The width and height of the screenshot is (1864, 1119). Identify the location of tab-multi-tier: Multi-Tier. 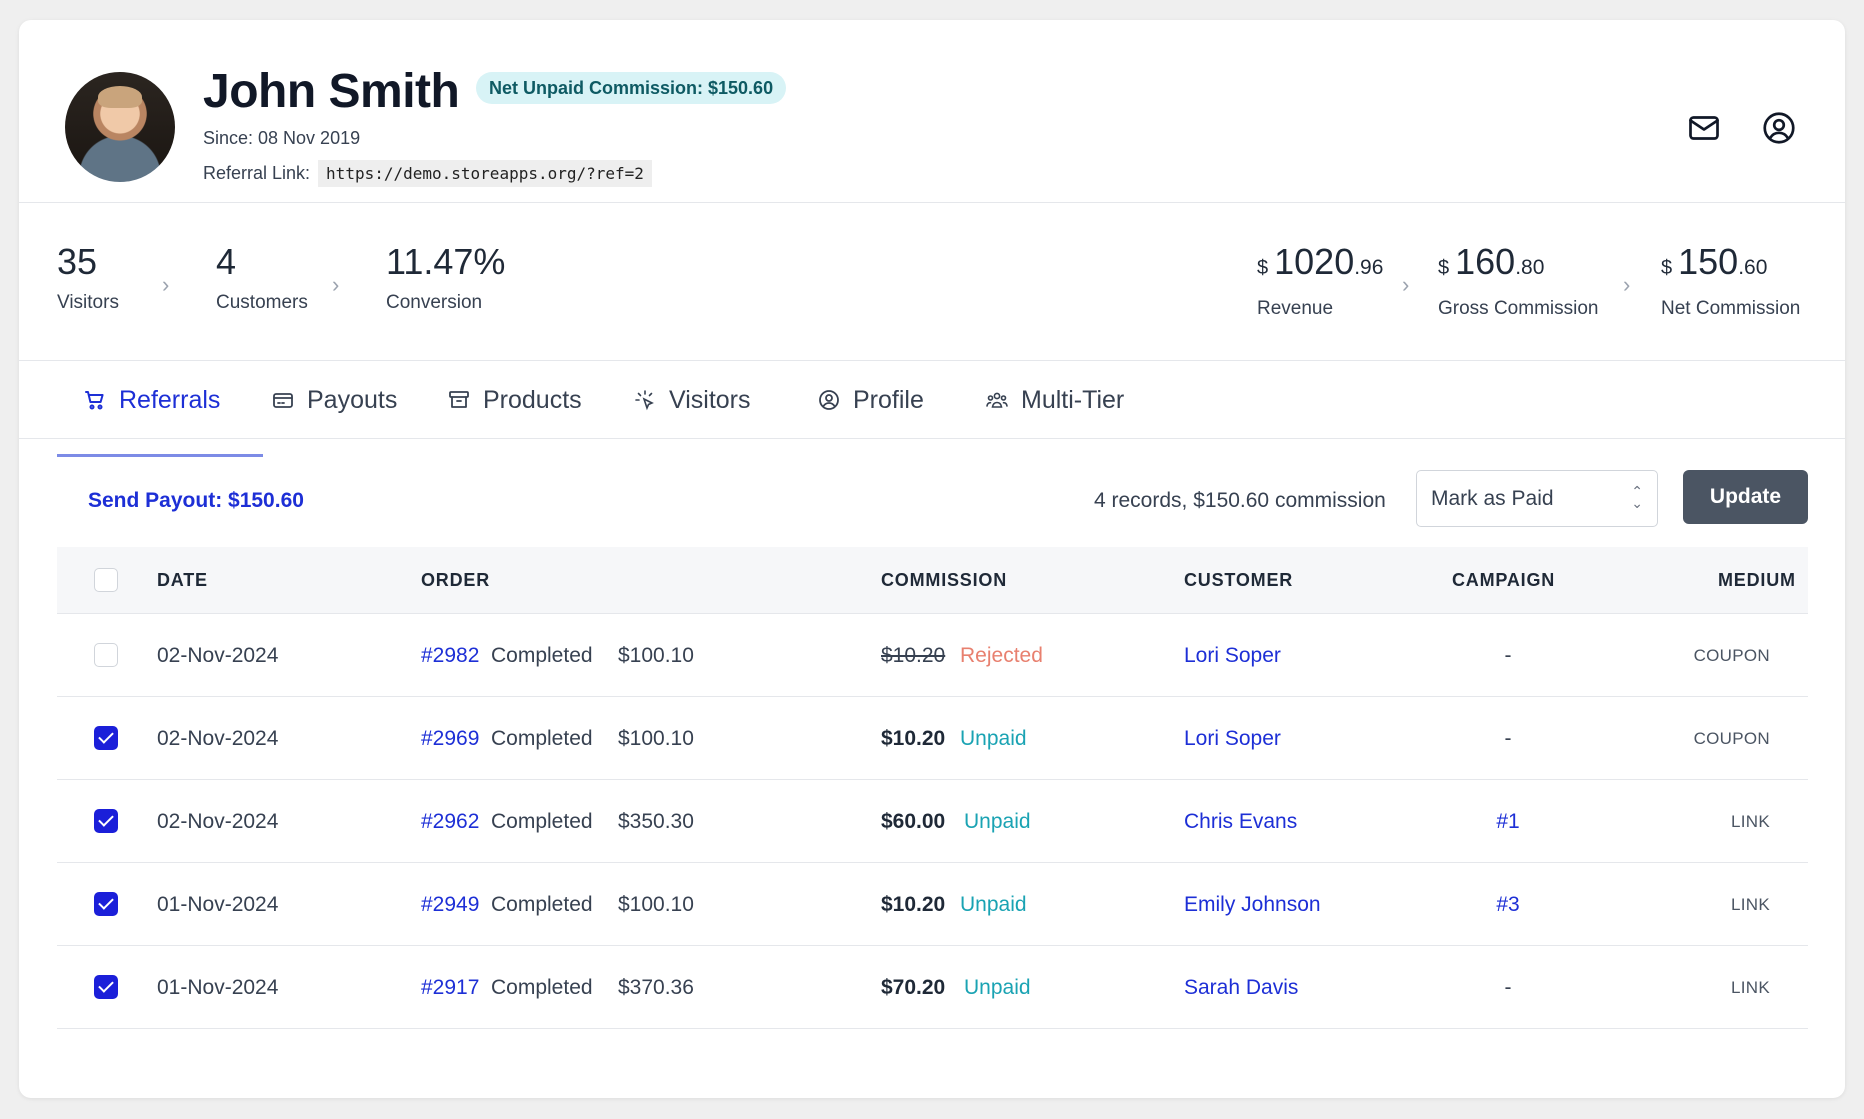
(1041, 400).